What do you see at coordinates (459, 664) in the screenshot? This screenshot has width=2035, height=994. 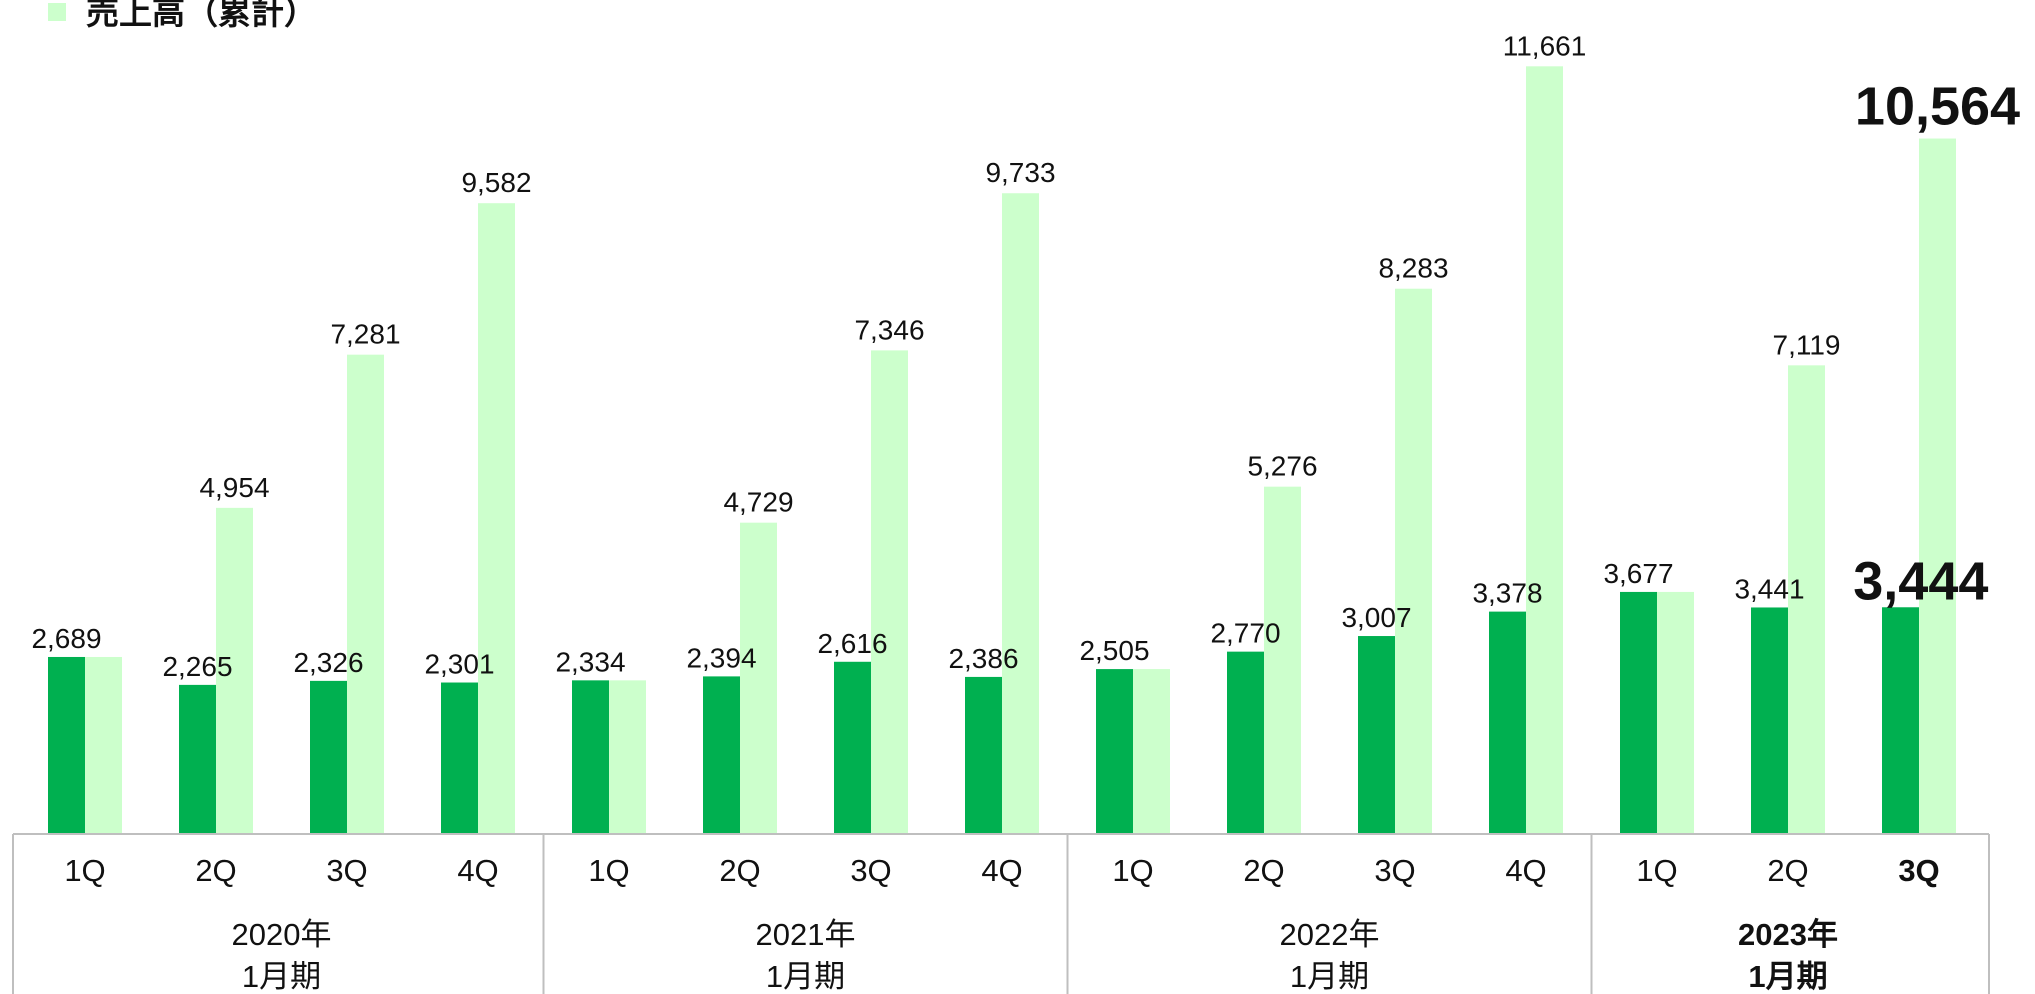 I see `data-label-quarterly: 2,301` at bounding box center [459, 664].